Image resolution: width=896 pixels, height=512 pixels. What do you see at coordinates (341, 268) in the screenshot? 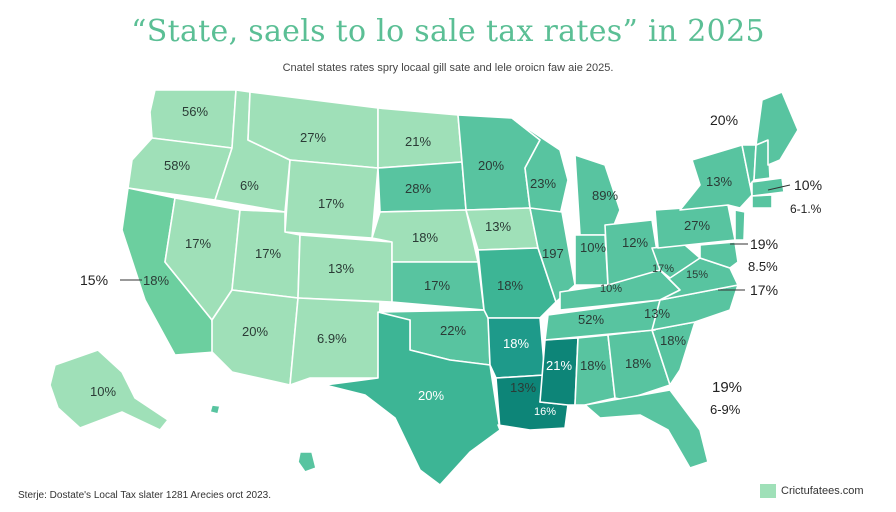
I see `label-co: 13%` at bounding box center [341, 268].